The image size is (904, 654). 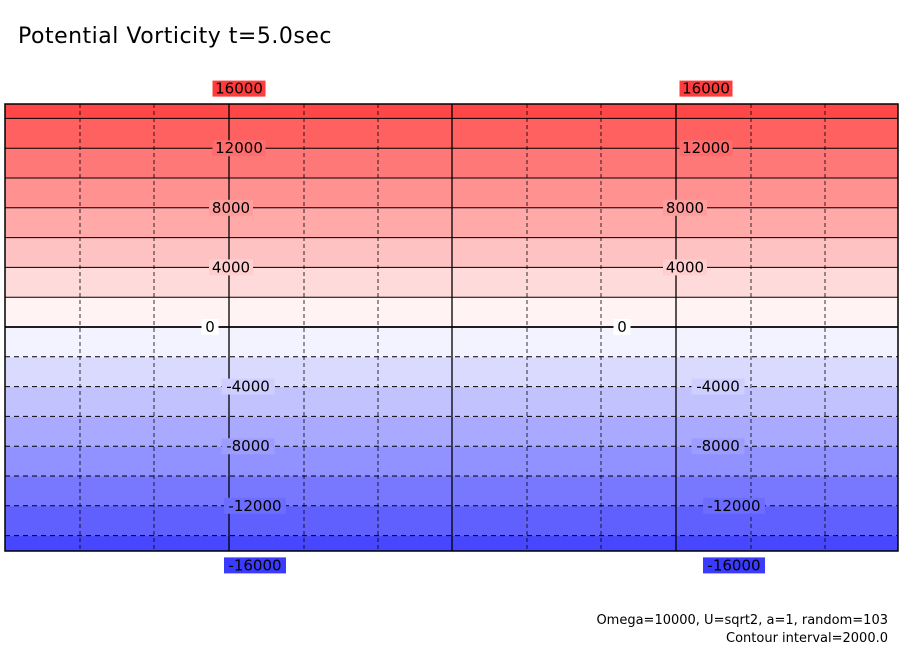 I want to click on params-note: Omega=10000, U=sqrt2, a=1, random=103, so click(x=742, y=620).